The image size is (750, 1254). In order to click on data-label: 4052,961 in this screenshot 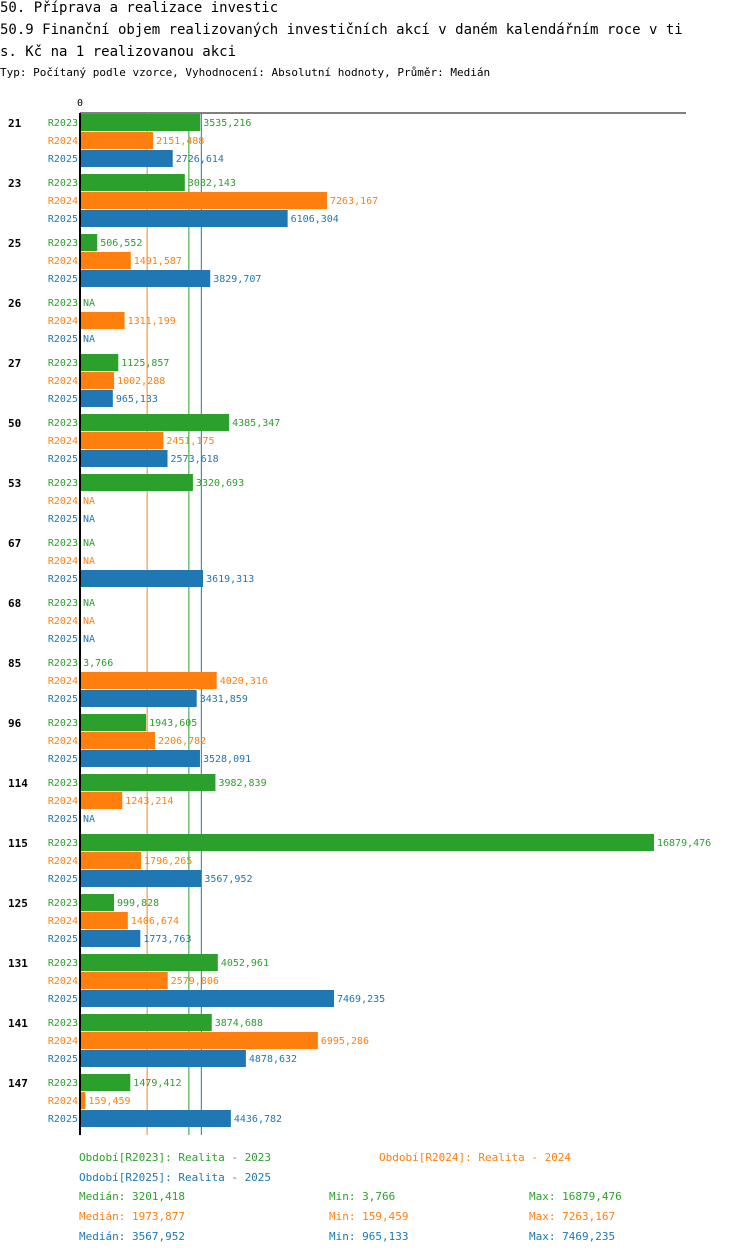, I will do `click(245, 963)`.